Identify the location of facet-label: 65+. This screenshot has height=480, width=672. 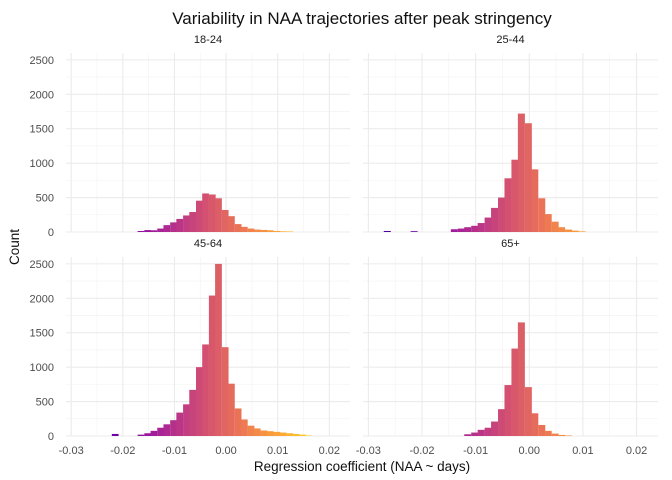
(510, 244).